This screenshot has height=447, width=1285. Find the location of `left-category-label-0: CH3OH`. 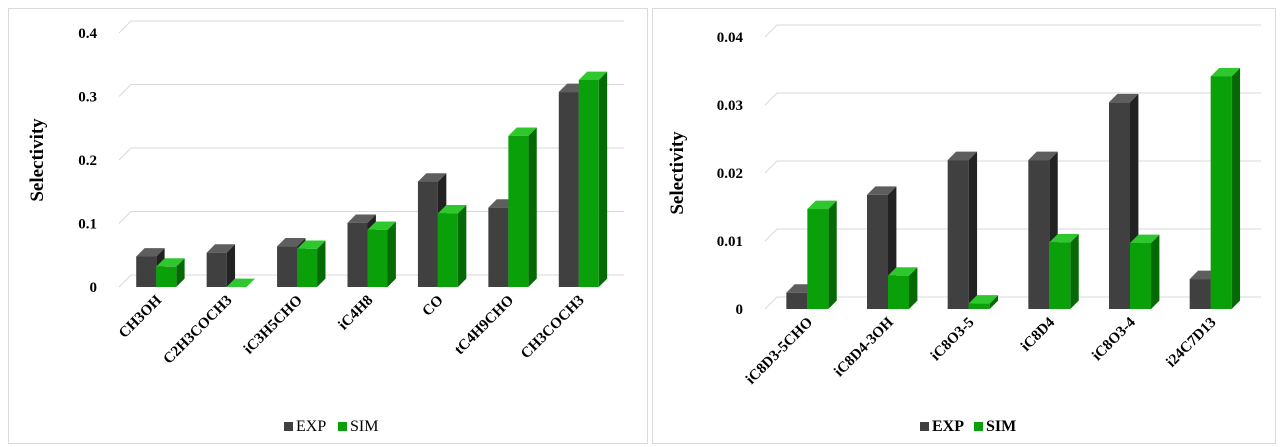

left-category-label-0: CH3OH is located at coordinates (140, 316).